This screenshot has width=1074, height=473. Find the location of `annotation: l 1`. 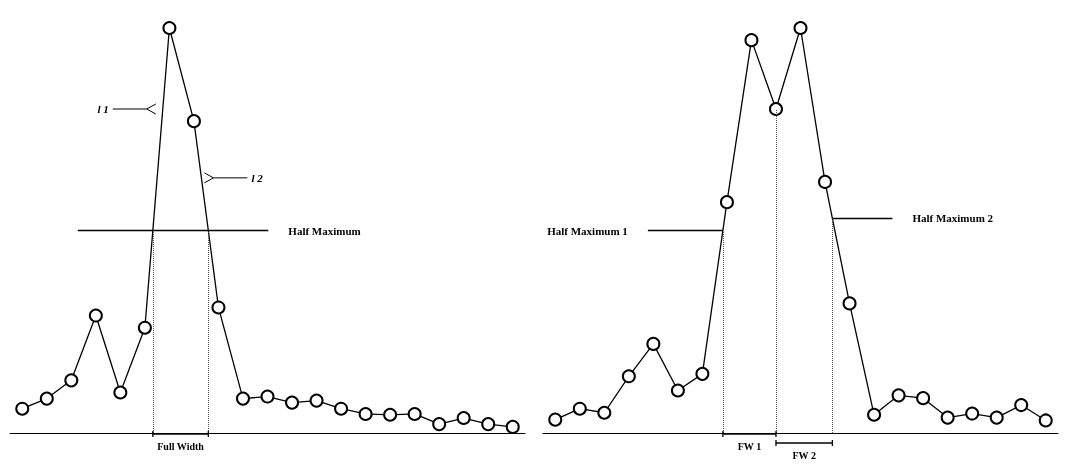

annotation: l 1 is located at coordinates (103, 109).